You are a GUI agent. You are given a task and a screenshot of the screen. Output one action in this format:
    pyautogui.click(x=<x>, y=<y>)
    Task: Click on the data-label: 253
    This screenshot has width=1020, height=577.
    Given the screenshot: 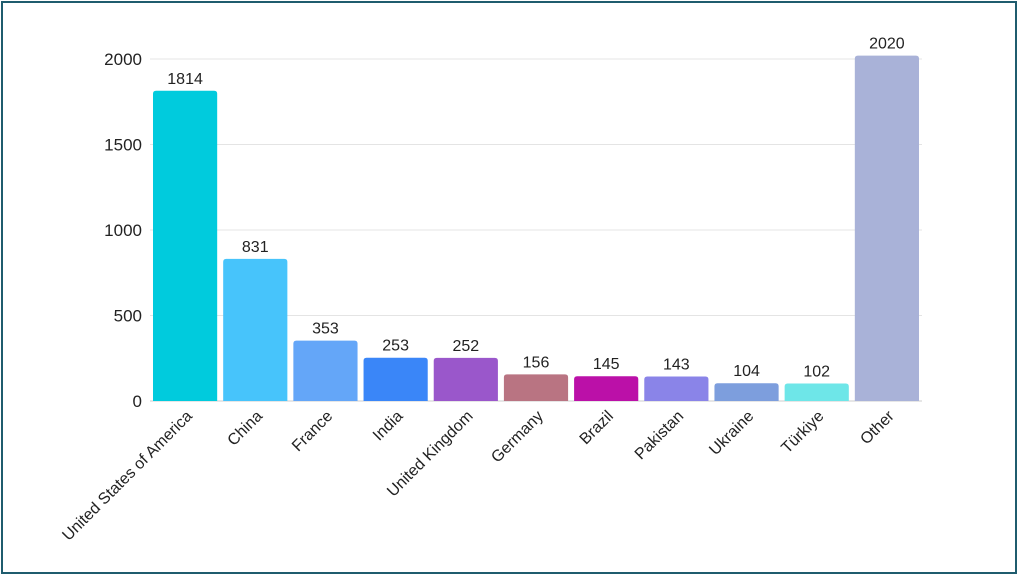 What is the action you would take?
    pyautogui.click(x=395, y=346)
    